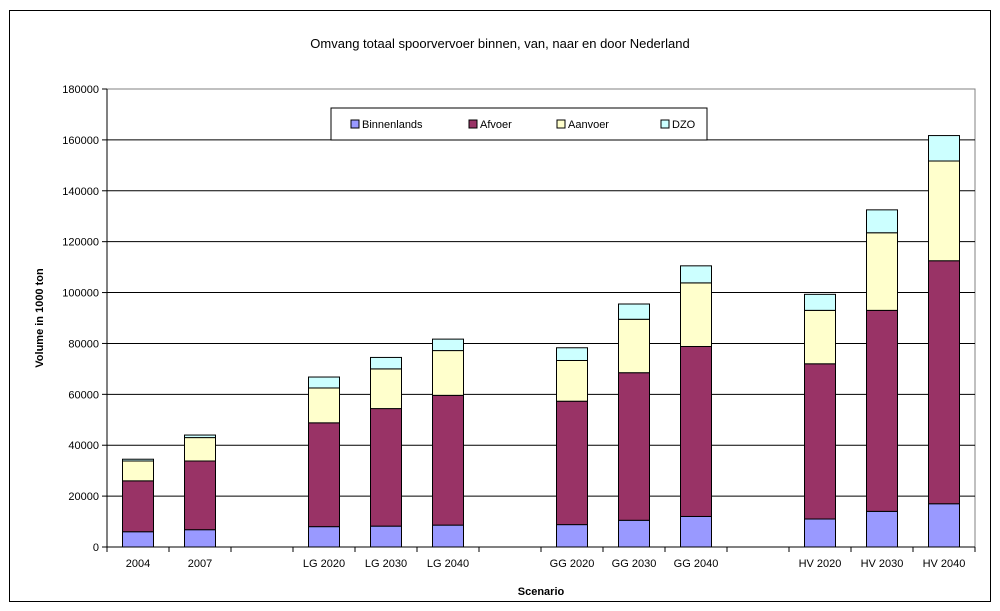 This screenshot has width=1000, height=611. Describe the element at coordinates (138, 564) in the screenshot. I see `x-tick-label: 2004` at that location.